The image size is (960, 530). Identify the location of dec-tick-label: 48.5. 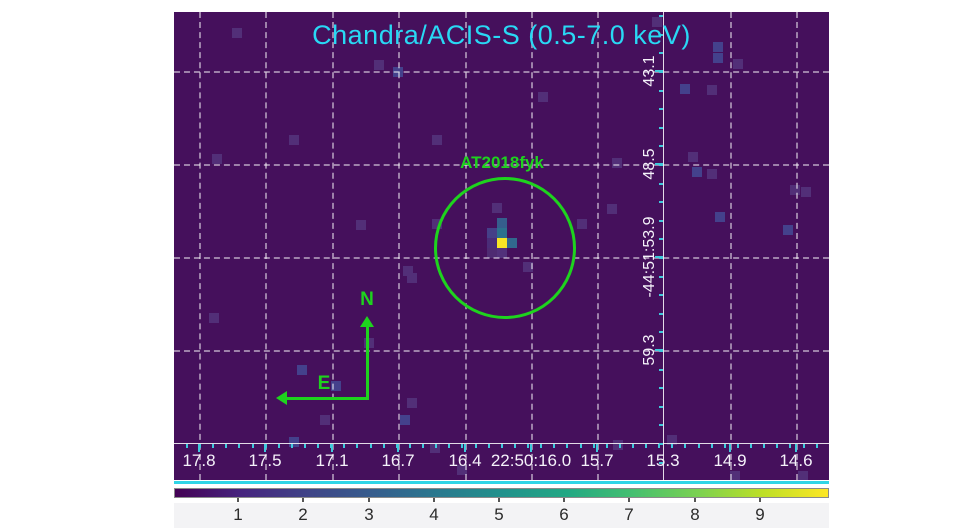
(649, 164).